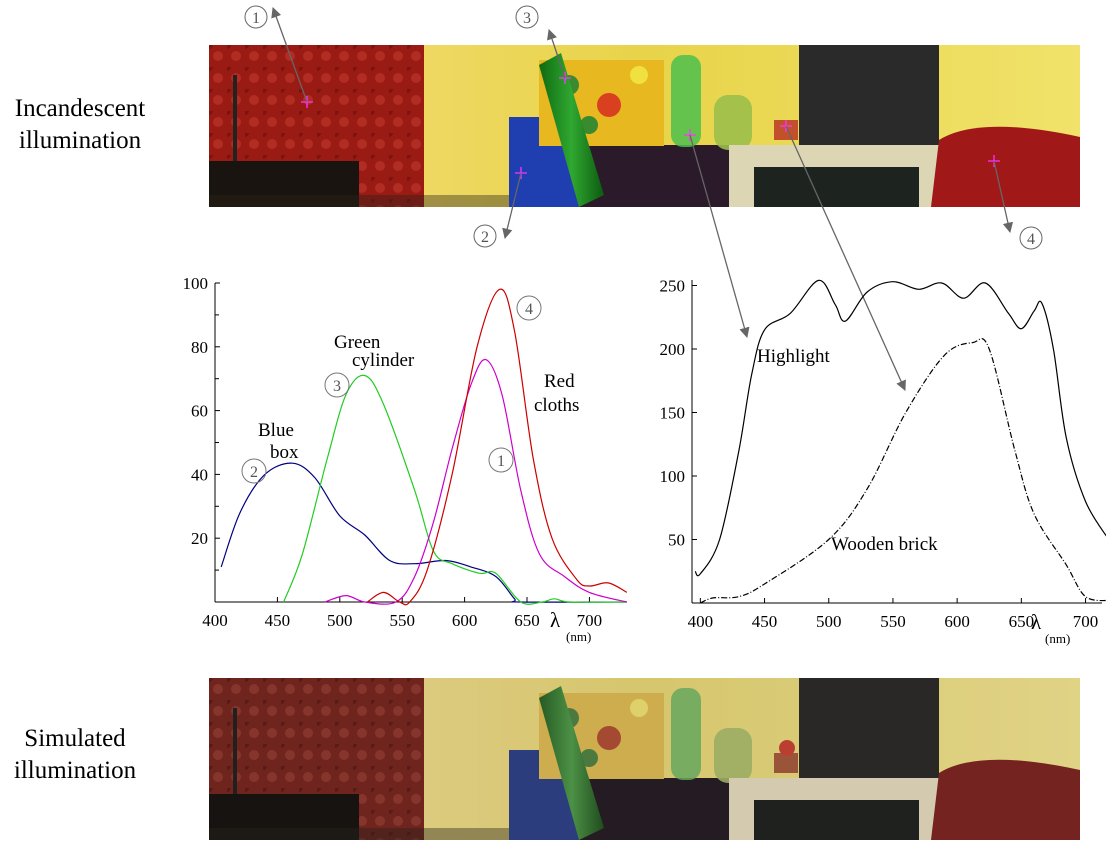 Image resolution: width=1106 pixels, height=842 pixels. What do you see at coordinates (719, 236) in the screenshot?
I see `arrow-highlight` at bounding box center [719, 236].